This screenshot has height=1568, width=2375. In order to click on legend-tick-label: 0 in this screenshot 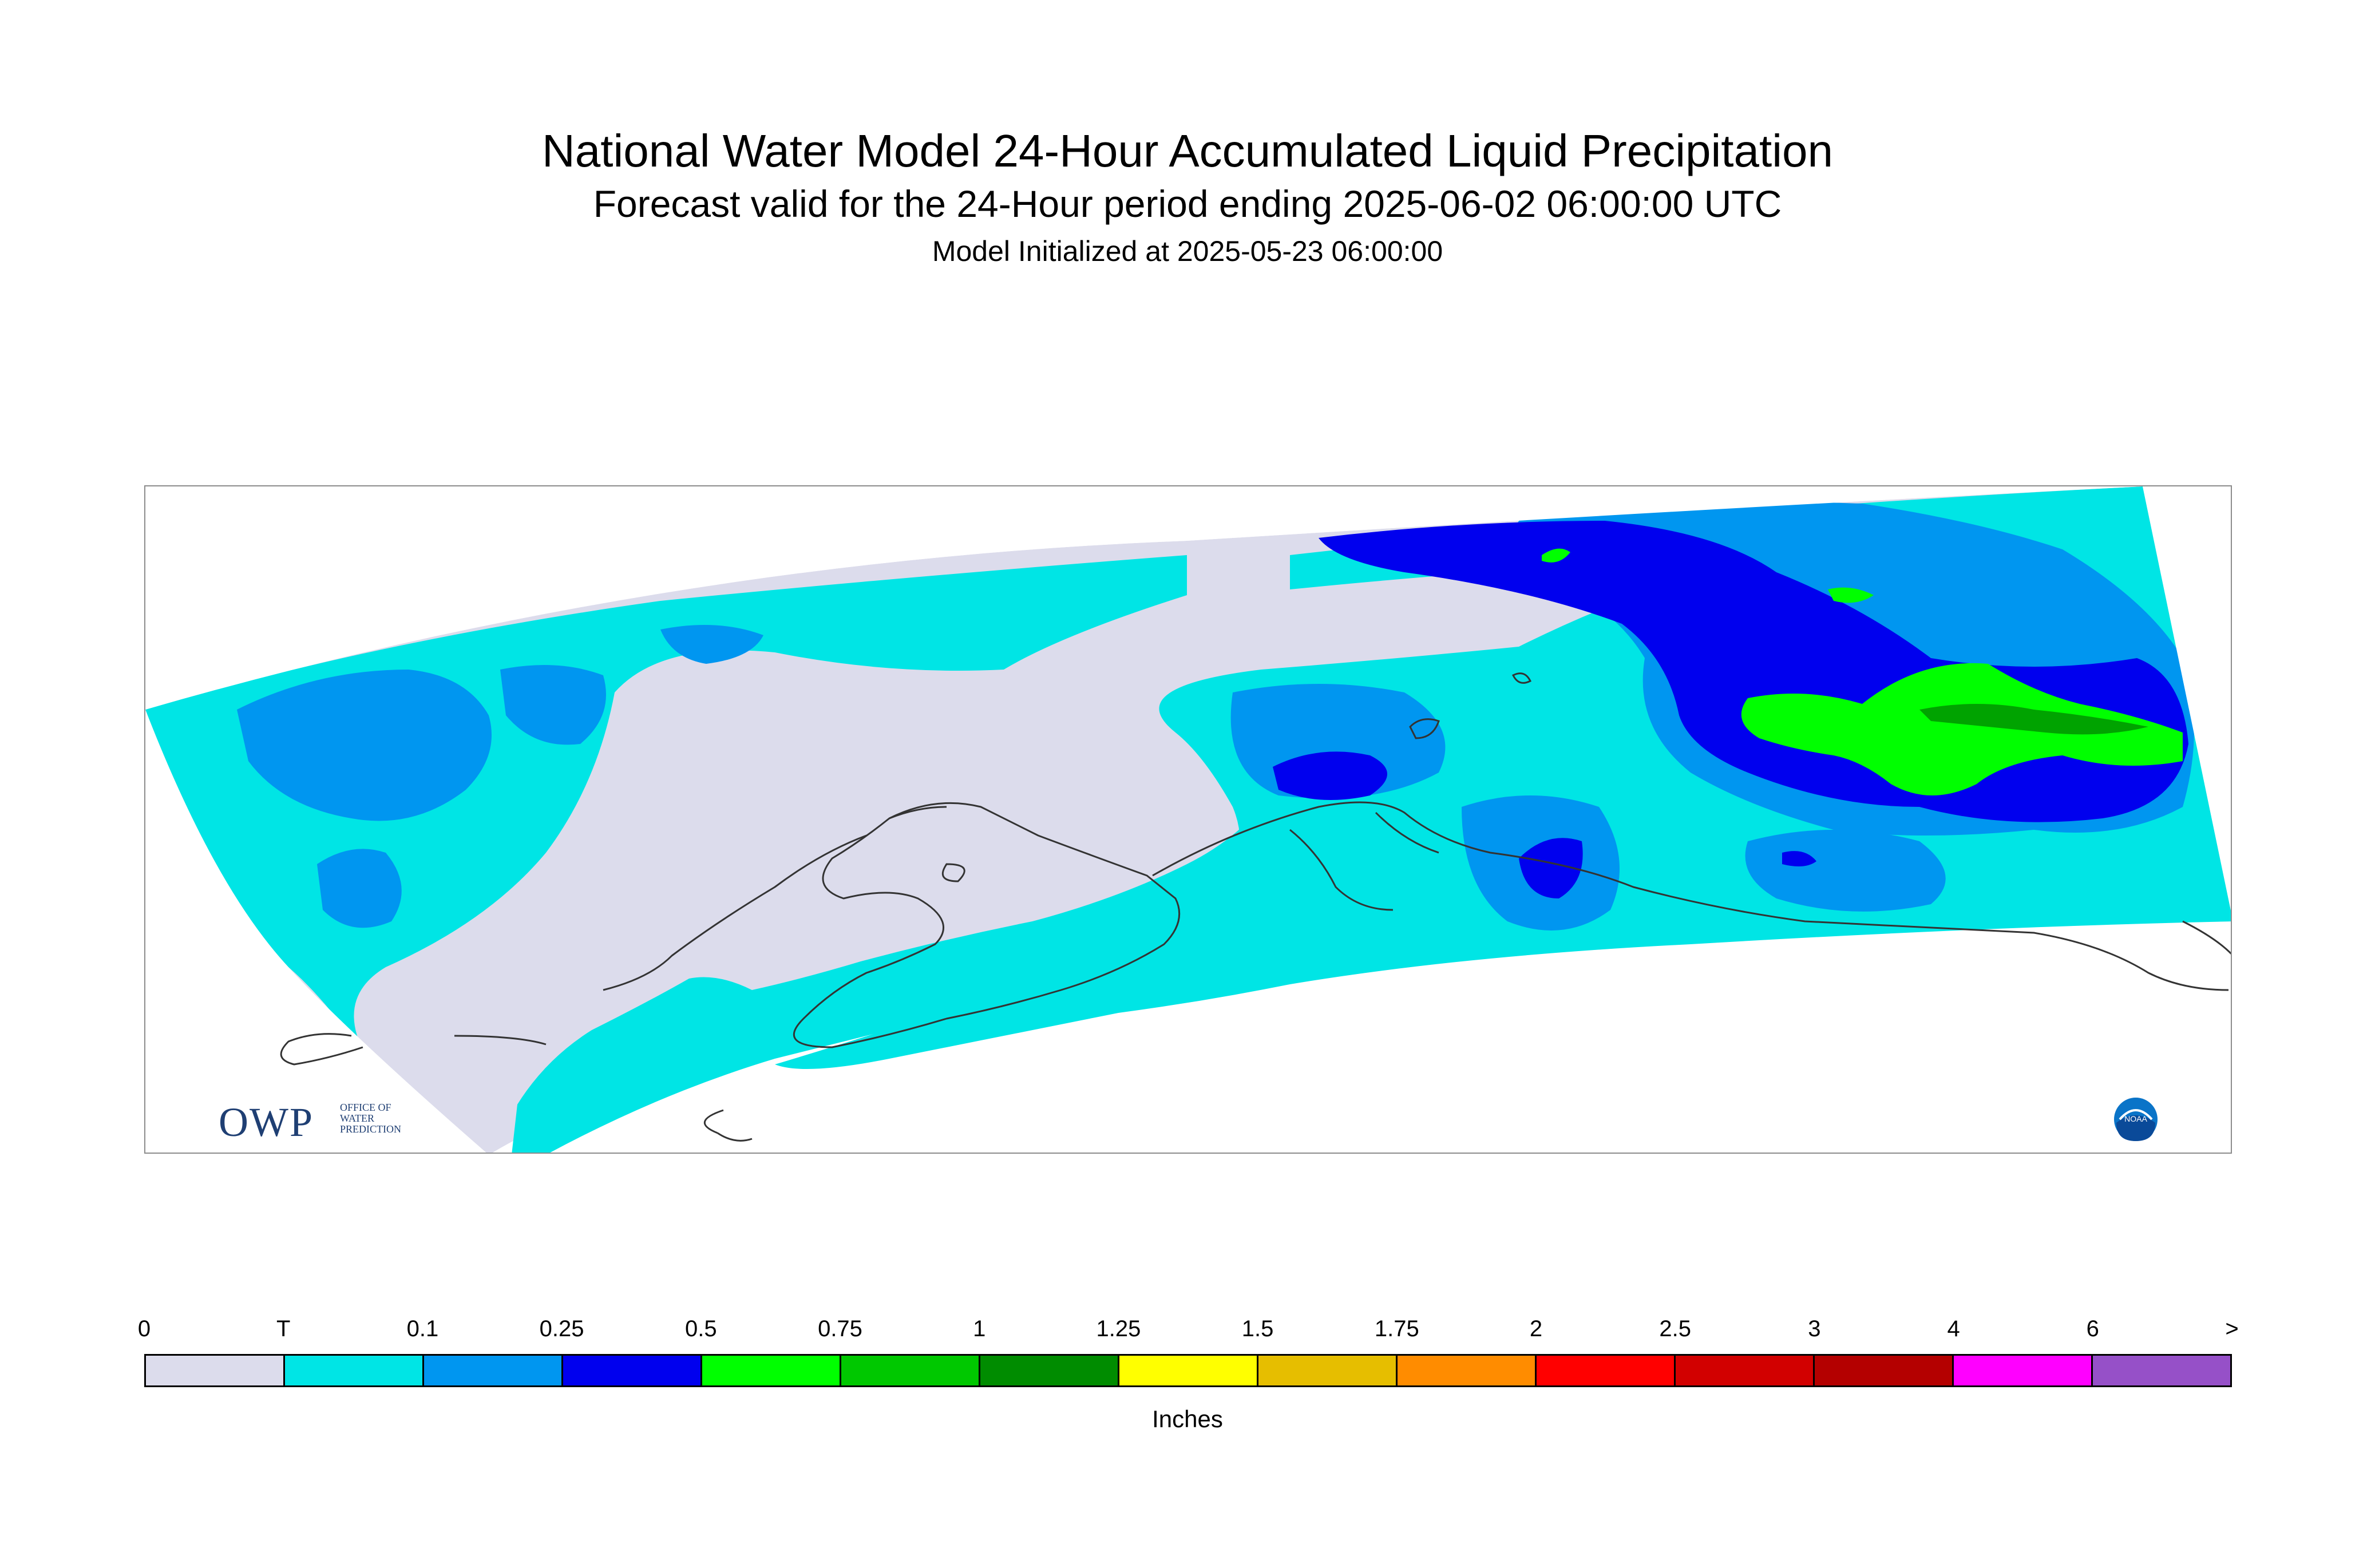, I will do `click(144, 1328)`.